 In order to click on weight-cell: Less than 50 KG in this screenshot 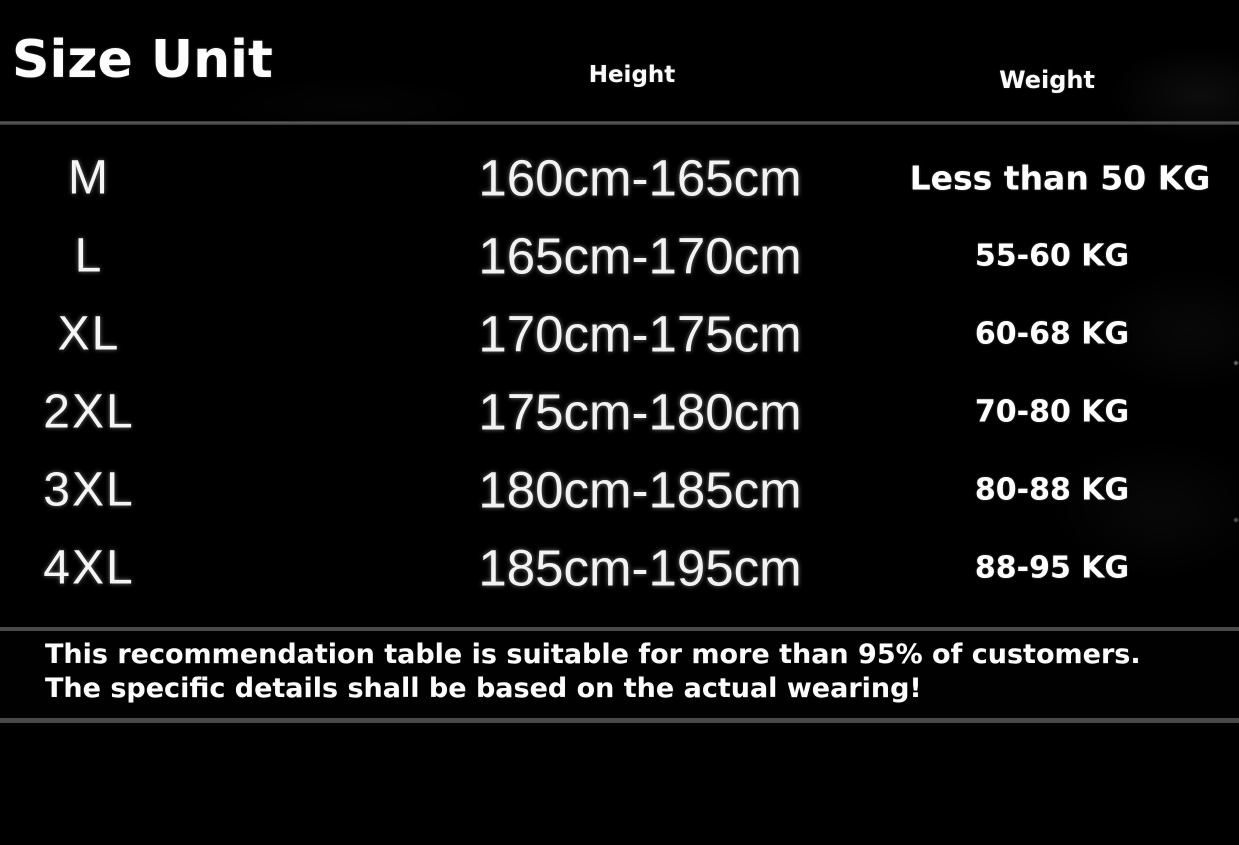, I will do `click(1060, 178)`.